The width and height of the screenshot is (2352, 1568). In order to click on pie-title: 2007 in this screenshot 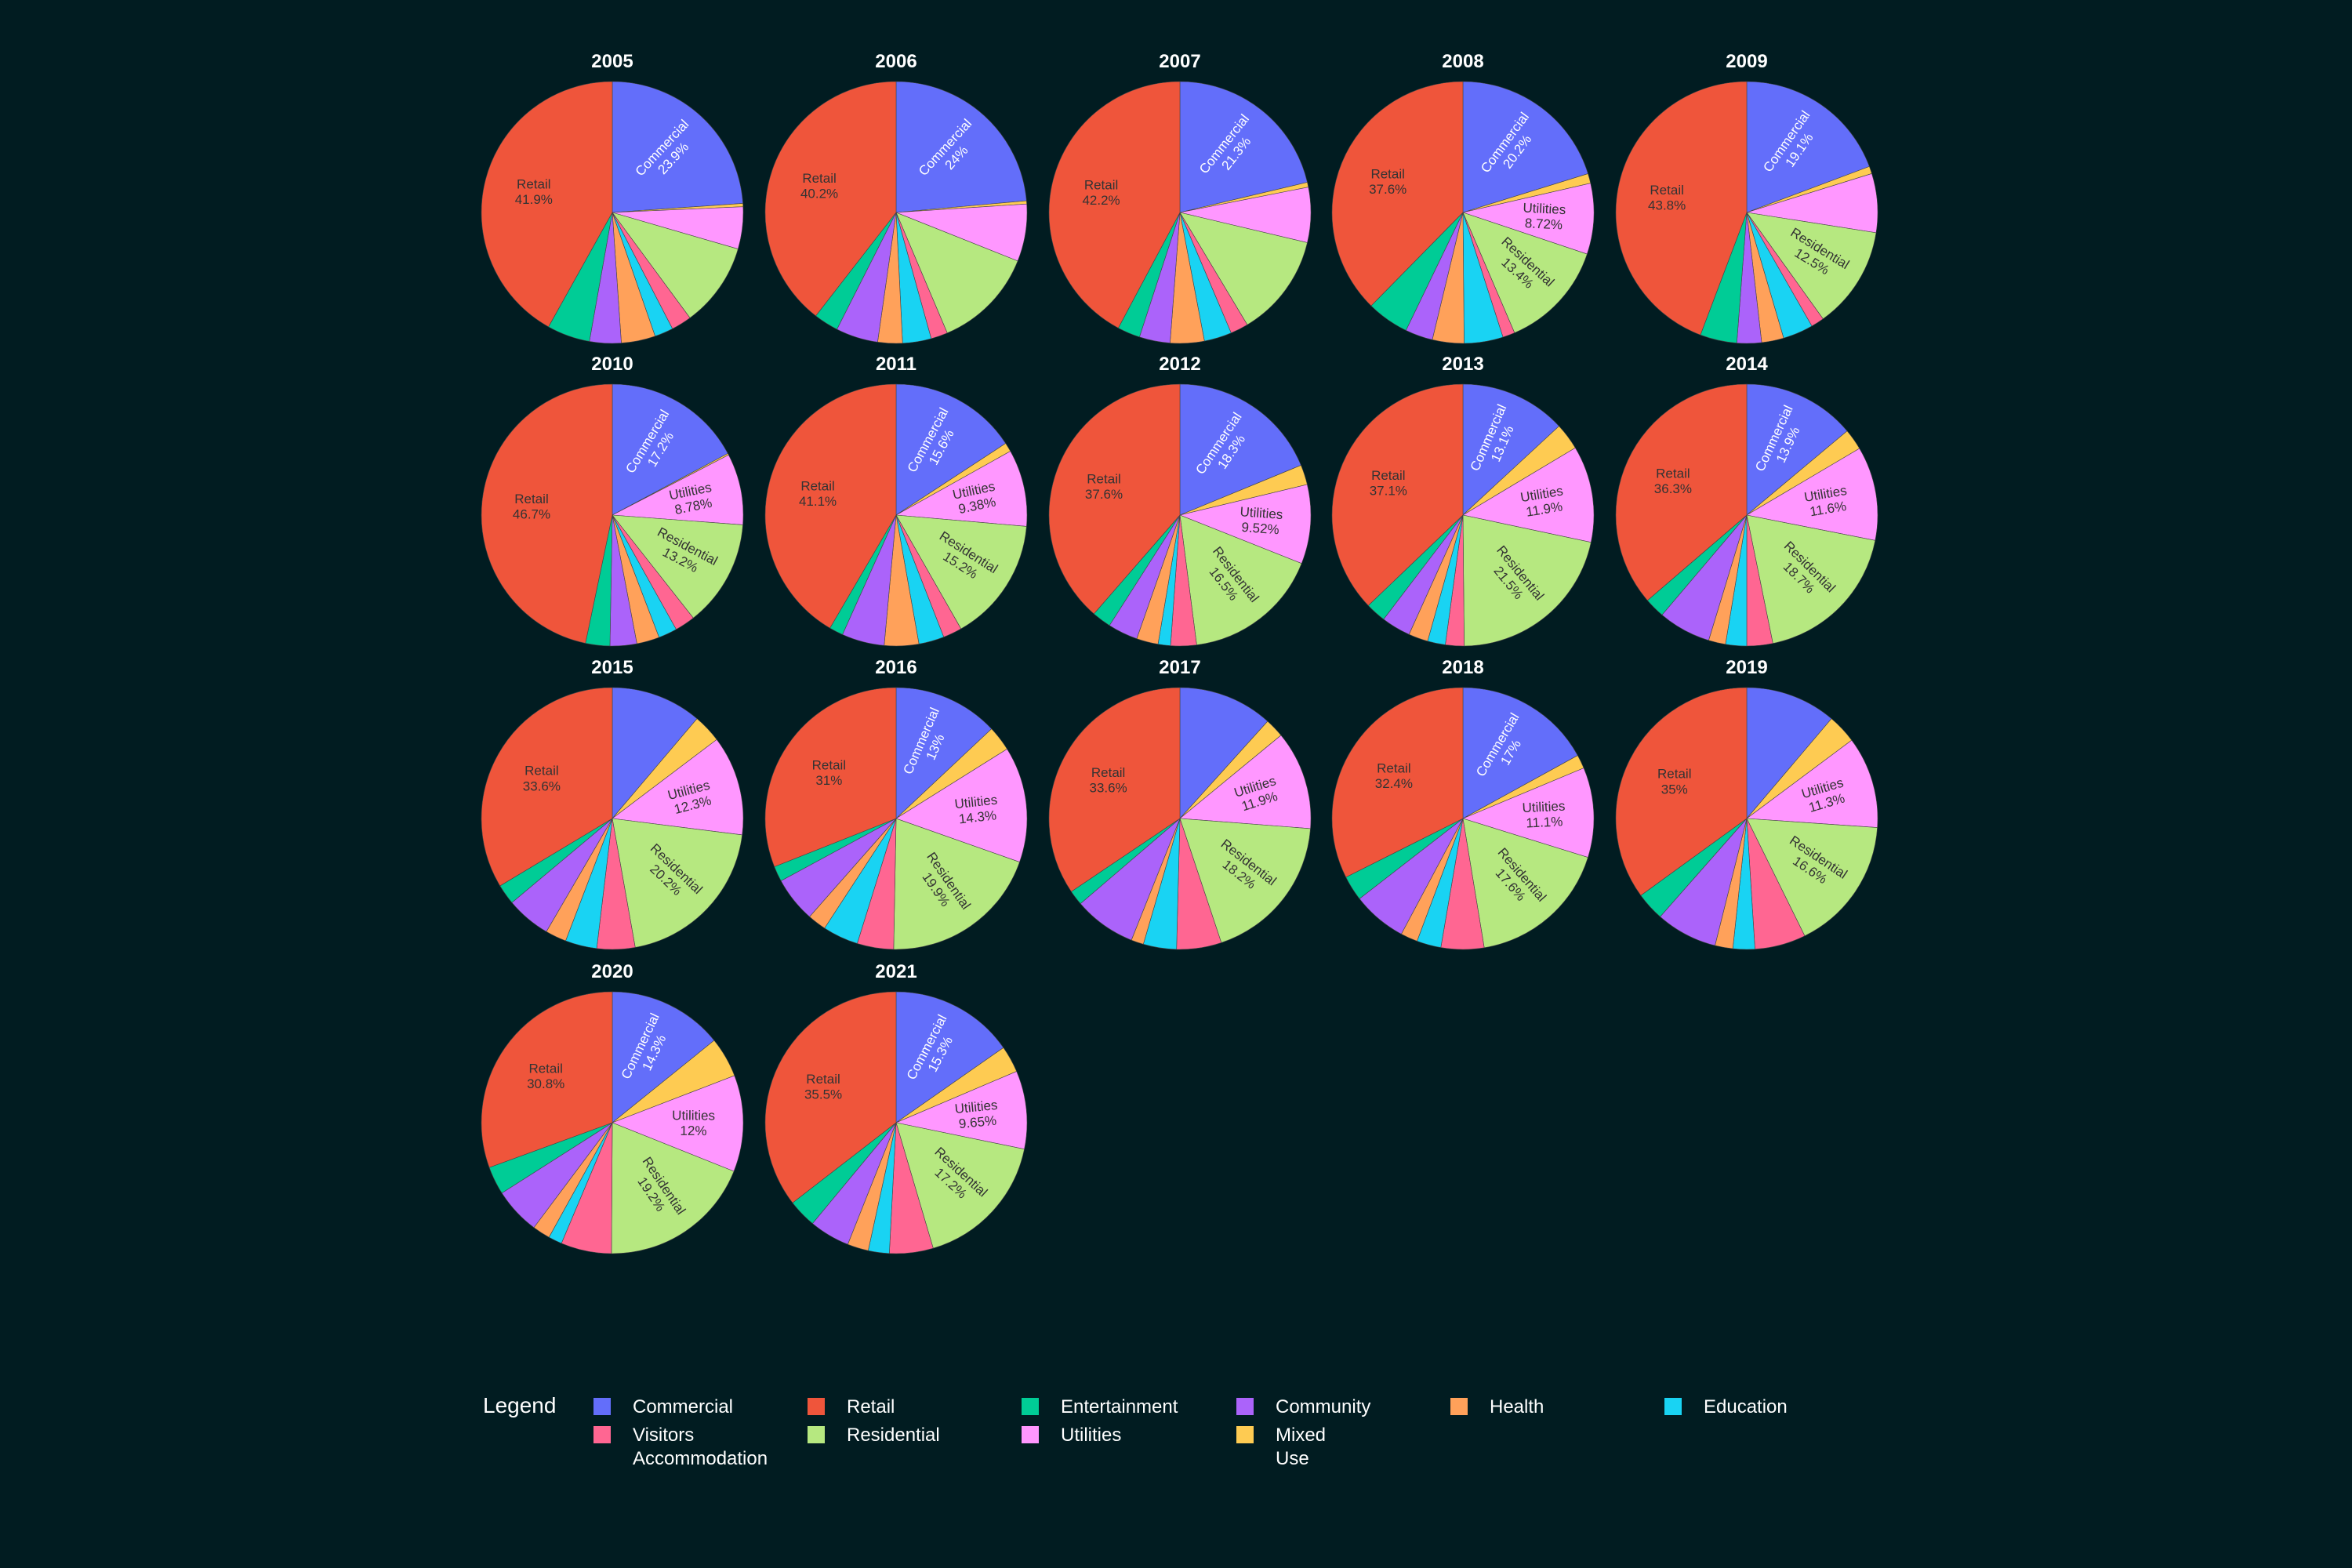, I will do `click(1179, 61)`.